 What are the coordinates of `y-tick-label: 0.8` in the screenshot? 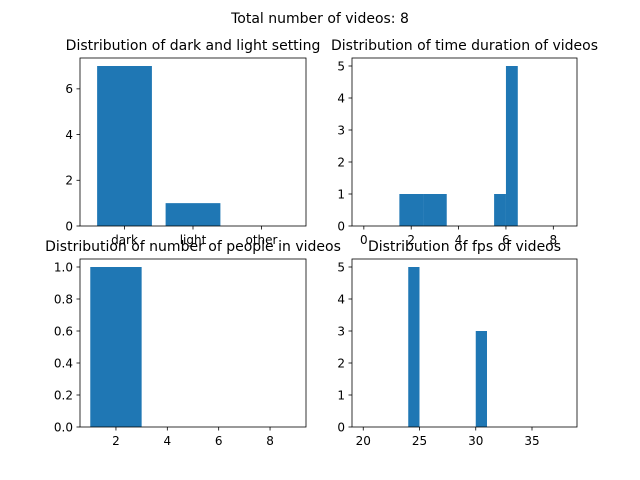 It's located at (63, 299).